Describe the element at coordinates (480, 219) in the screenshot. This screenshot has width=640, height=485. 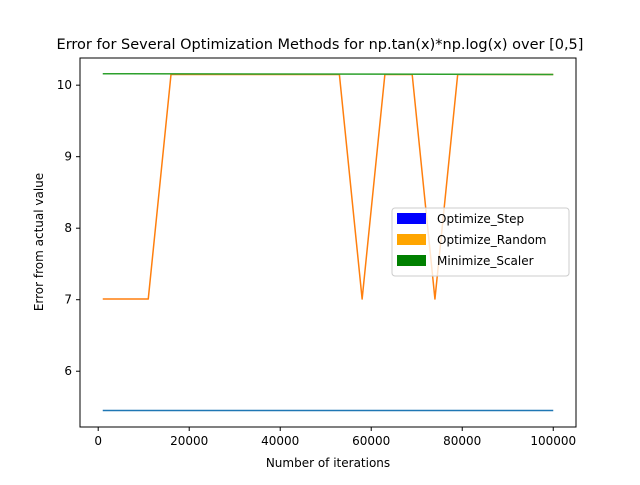
I see `legend-label: Optimize_Step` at that location.